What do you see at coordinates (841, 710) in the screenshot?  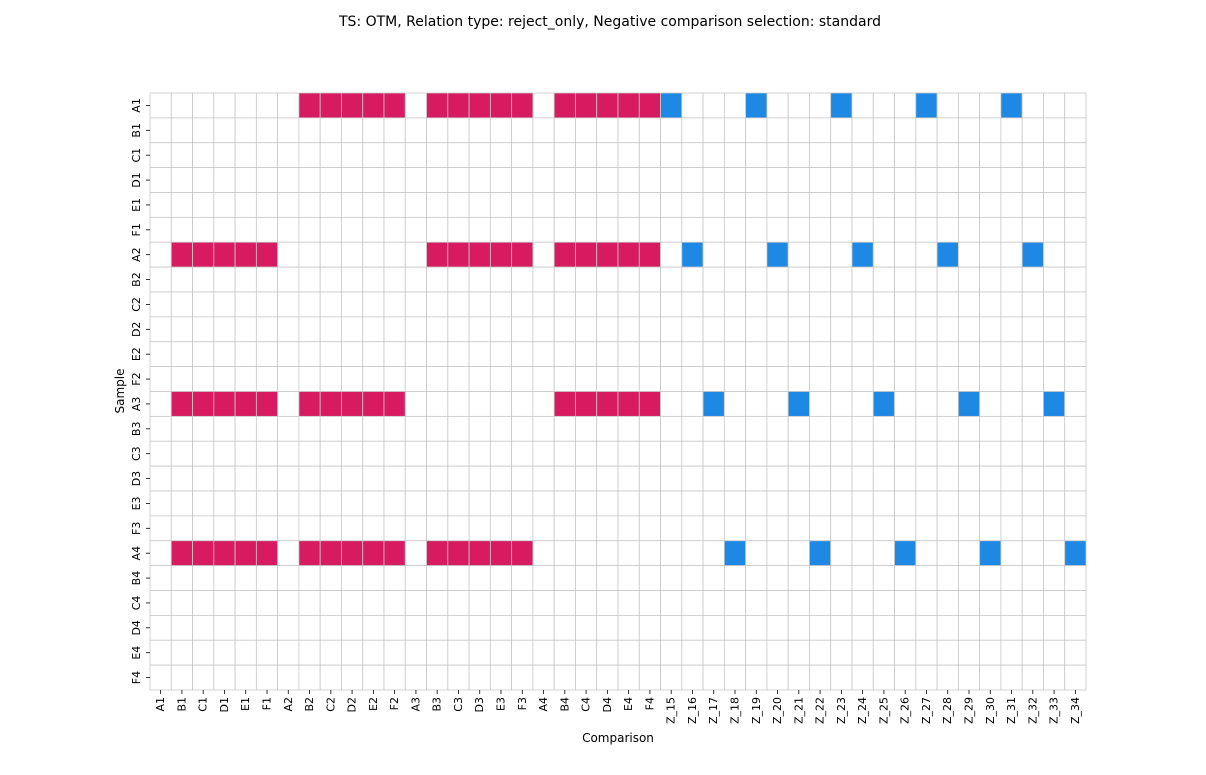 I see `x-tick-label: Z_23` at bounding box center [841, 710].